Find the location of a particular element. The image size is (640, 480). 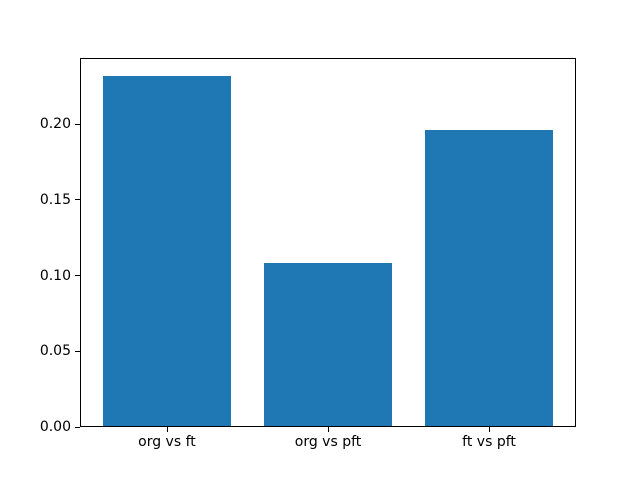

bar-org-vs-ft is located at coordinates (167, 251).